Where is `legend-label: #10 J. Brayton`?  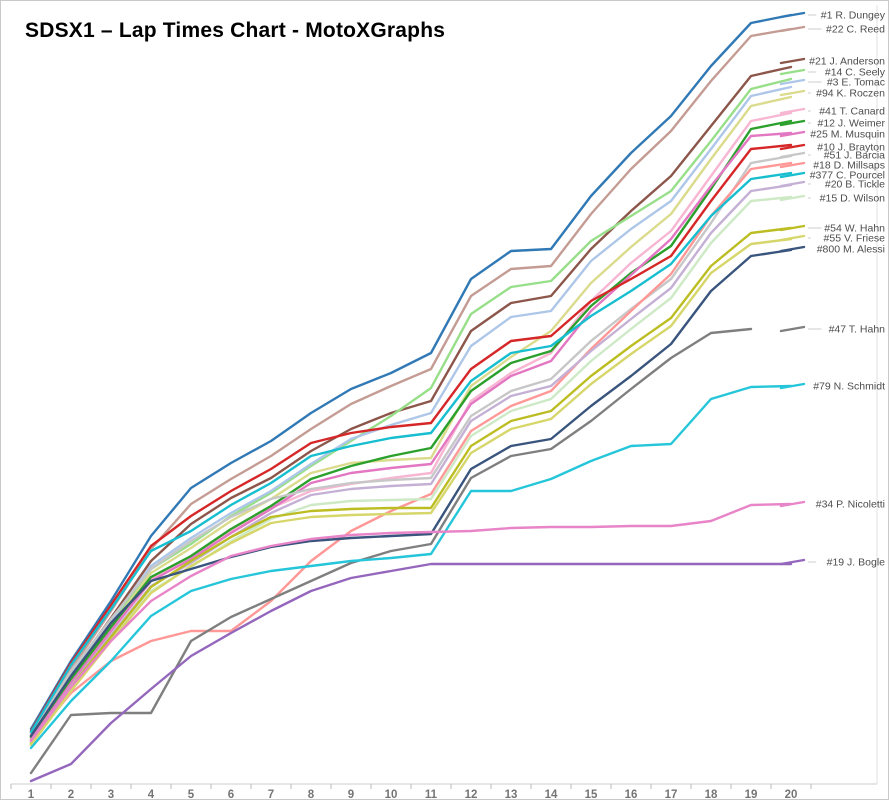 legend-label: #10 J. Brayton is located at coordinates (851, 148).